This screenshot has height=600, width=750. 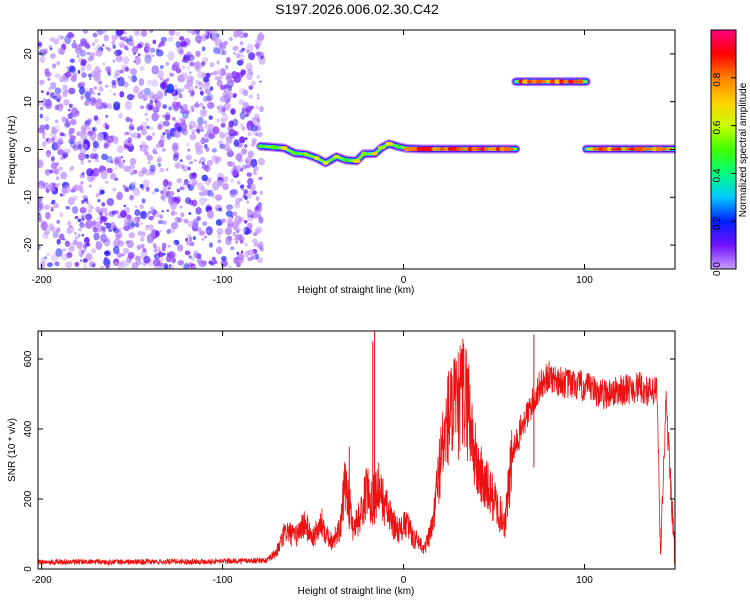 What do you see at coordinates (28, 498) in the screenshot?
I see `y-tick-label: 200` at bounding box center [28, 498].